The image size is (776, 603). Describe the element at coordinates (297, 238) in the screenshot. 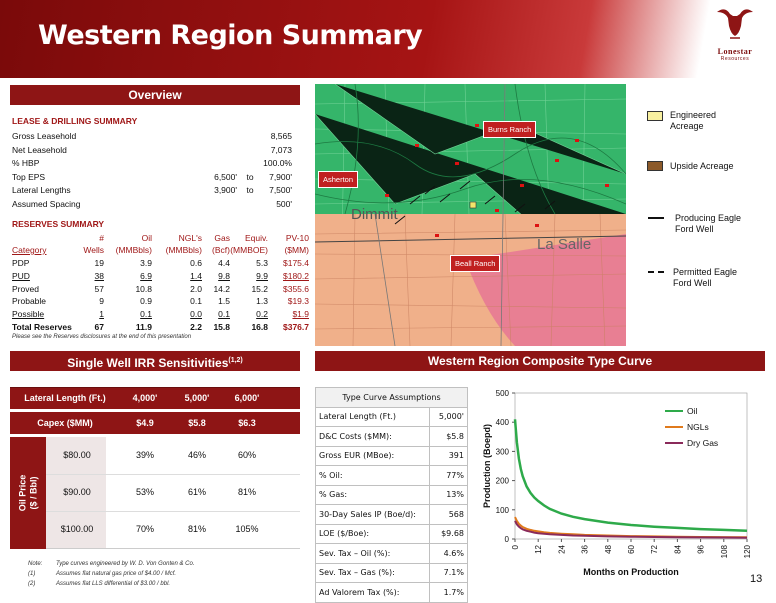

I see `reserves-col-head: PV-10` at that location.